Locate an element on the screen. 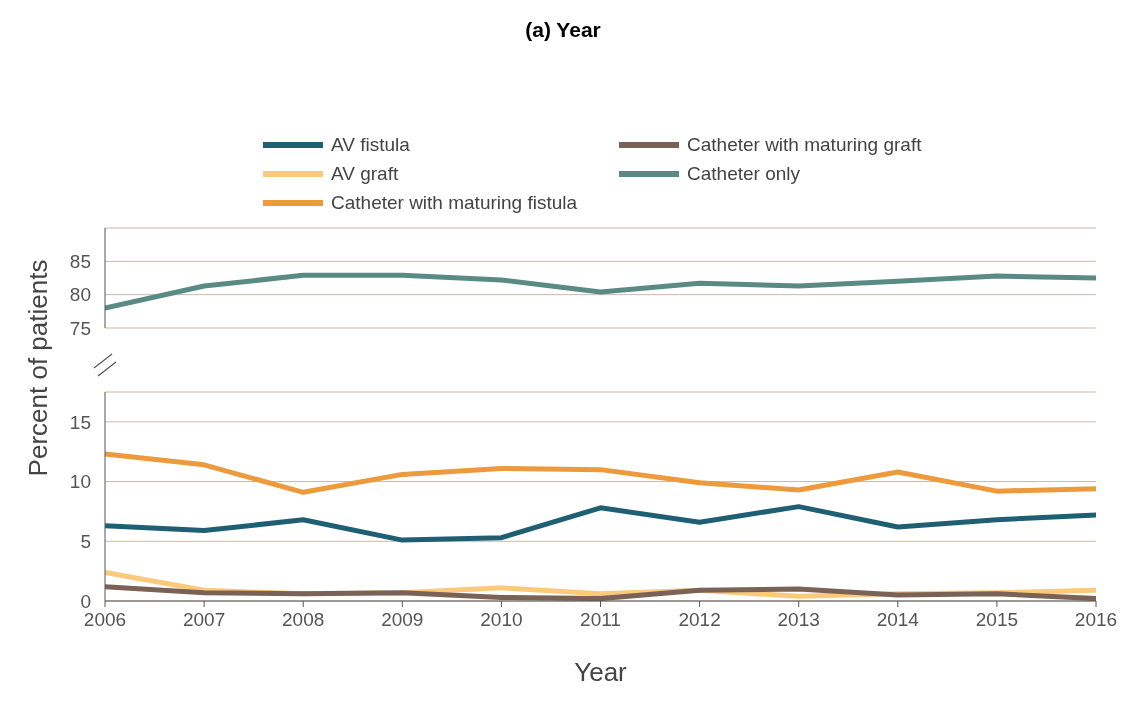 The image size is (1134, 704). legend-label: Catheter with maturing graft is located at coordinates (804, 144).